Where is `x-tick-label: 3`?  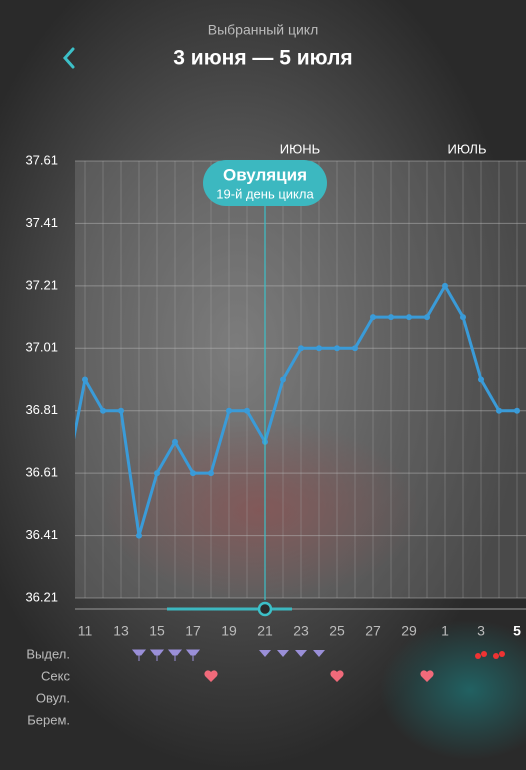 x-tick-label: 3 is located at coordinates (481, 631).